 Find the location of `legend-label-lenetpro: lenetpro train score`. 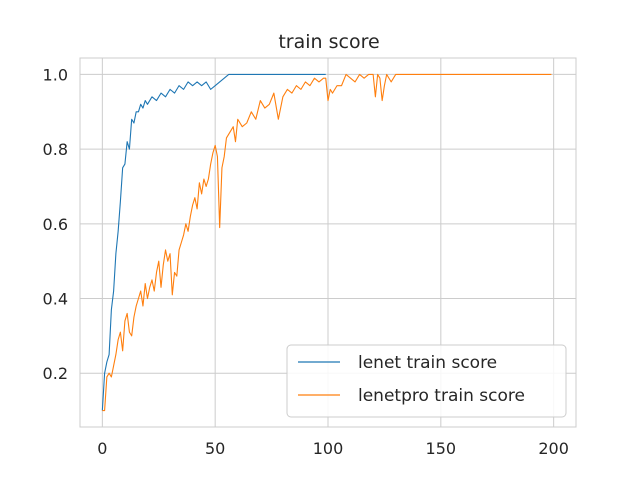

legend-label-lenetpro: lenetpro train score is located at coordinates (441, 396).